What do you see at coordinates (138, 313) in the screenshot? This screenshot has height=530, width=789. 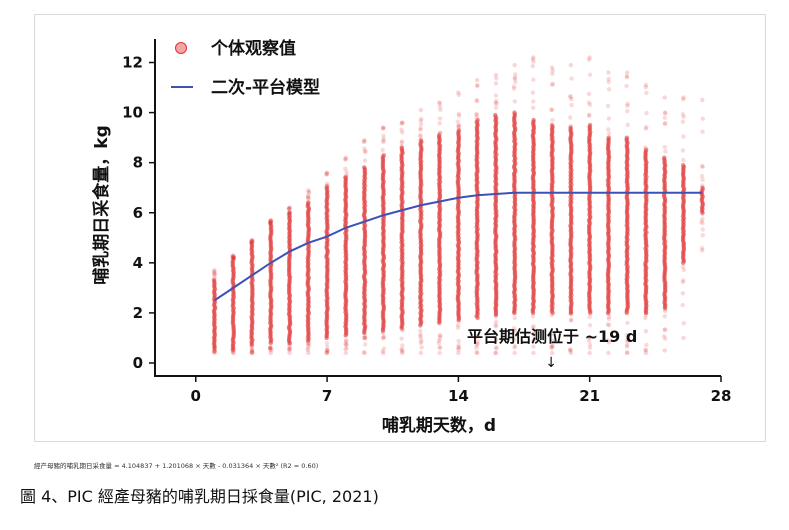 I see `y-tick-label: 2` at bounding box center [138, 313].